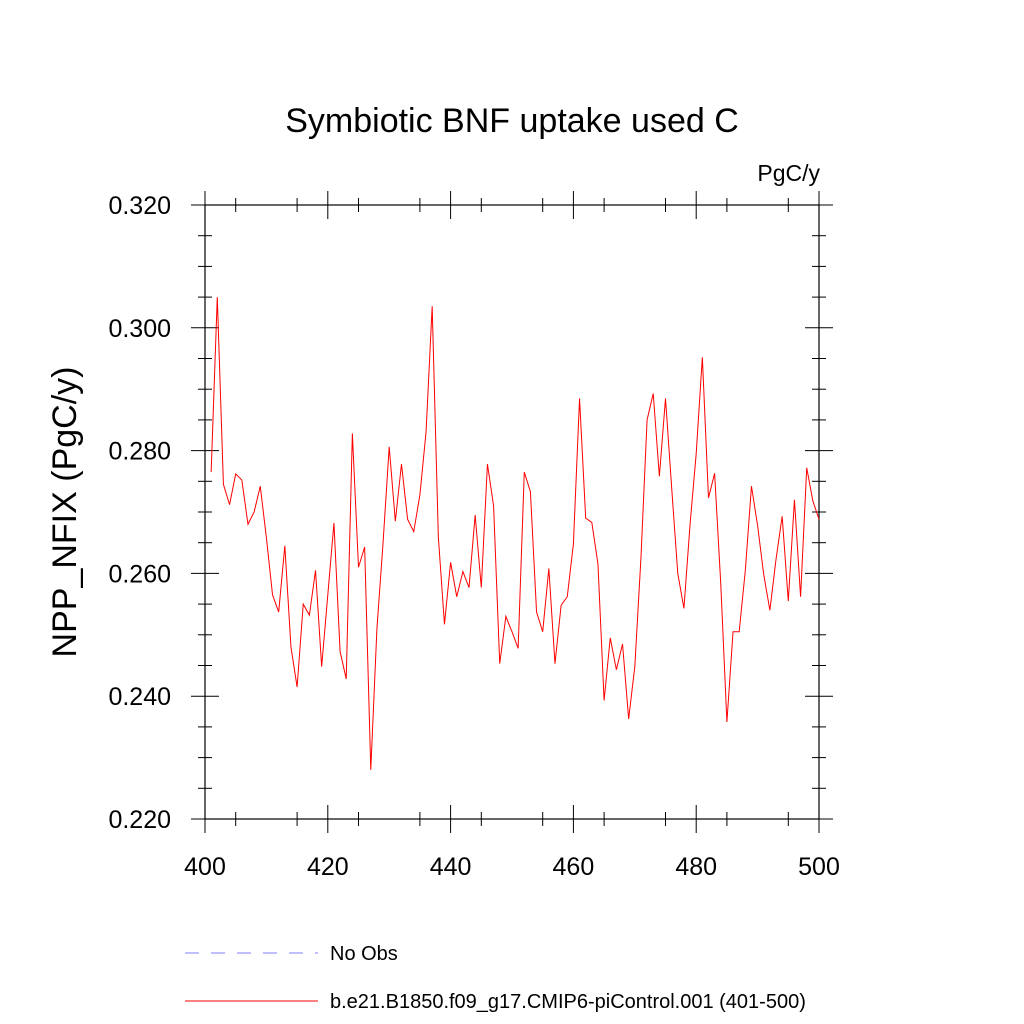 This screenshot has width=1024, height=1024. I want to click on x-tick-label: 500, so click(819, 867).